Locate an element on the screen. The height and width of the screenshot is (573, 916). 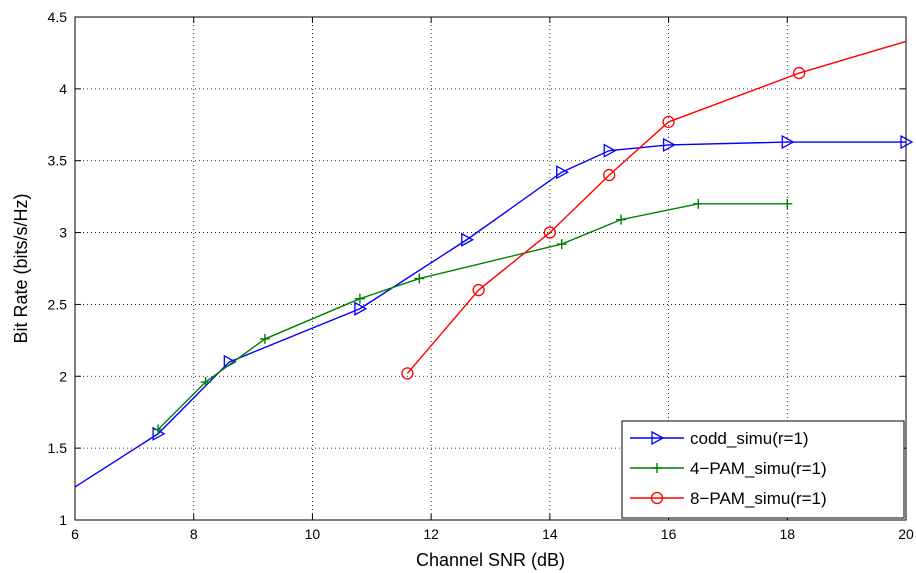
x-tick-label: 20 is located at coordinates (906, 534).